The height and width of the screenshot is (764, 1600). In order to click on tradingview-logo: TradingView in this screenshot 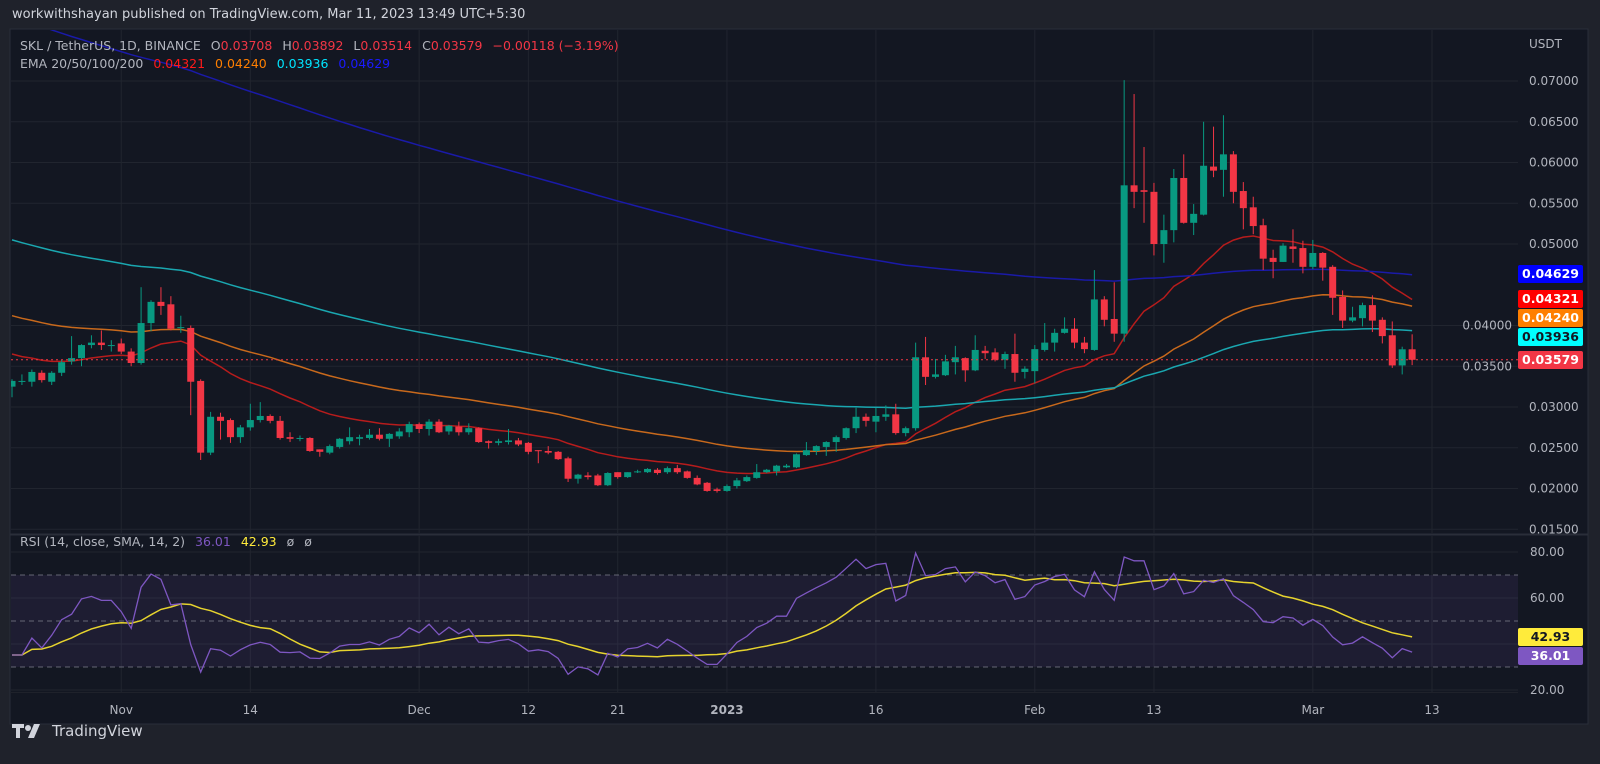, I will do `click(77, 731)`.